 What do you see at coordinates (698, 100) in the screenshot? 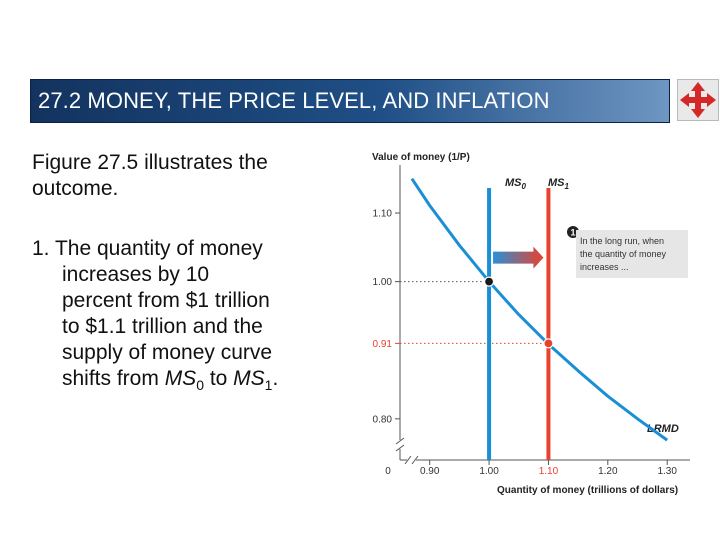
I see `four-way-arrows-icon` at bounding box center [698, 100].